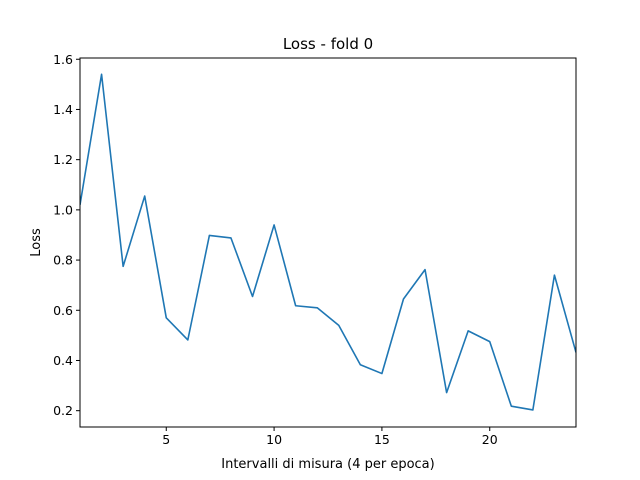 This screenshot has width=640, height=480. I want to click on y-tick-label-3: 0.8, so click(63, 260).